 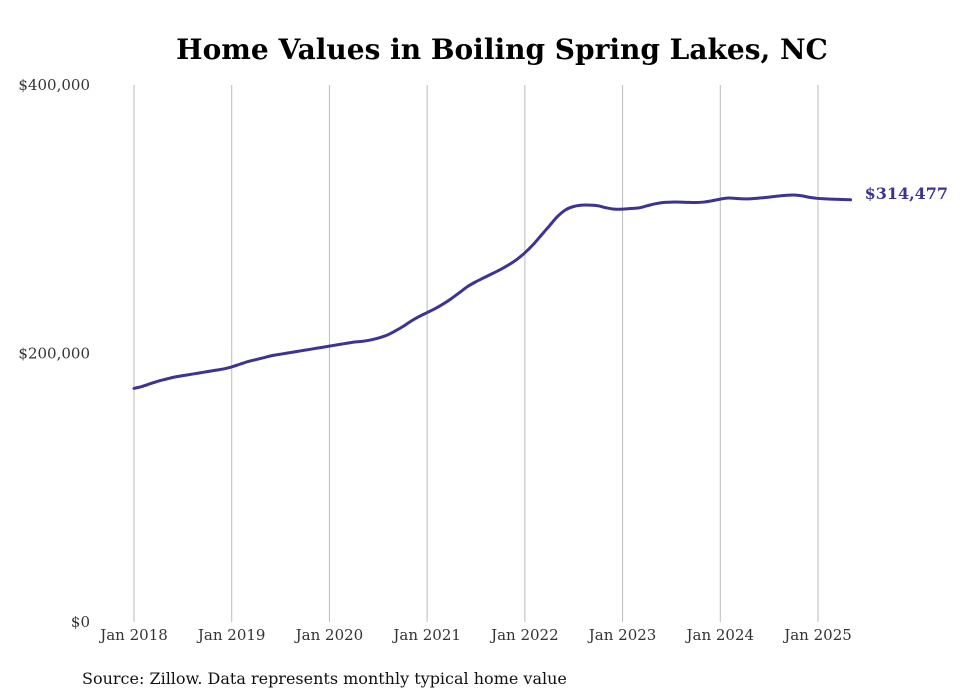 I want to click on y-tick-label: $200,000, so click(x=54, y=354).